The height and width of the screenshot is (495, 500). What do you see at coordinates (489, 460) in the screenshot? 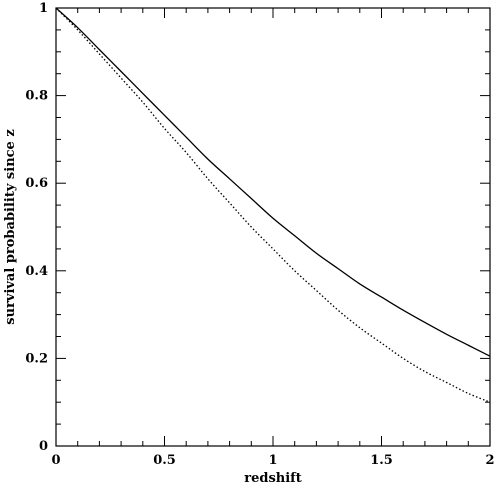
I see `x-tick-label: 2` at bounding box center [489, 460].